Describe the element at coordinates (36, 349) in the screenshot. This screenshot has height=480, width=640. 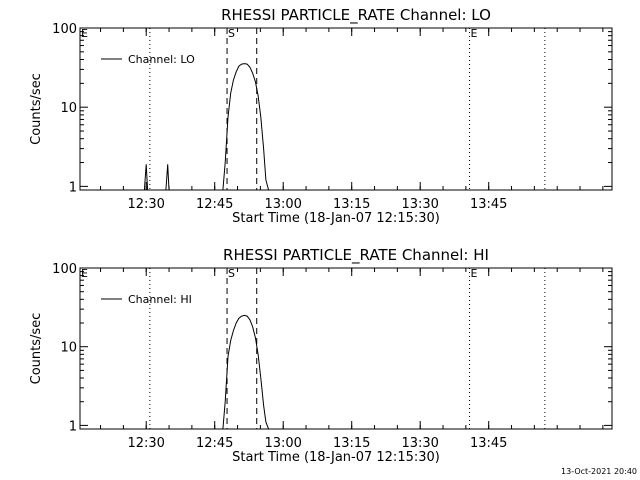
I see `hi-y-axis-label: Counts/sec` at that location.